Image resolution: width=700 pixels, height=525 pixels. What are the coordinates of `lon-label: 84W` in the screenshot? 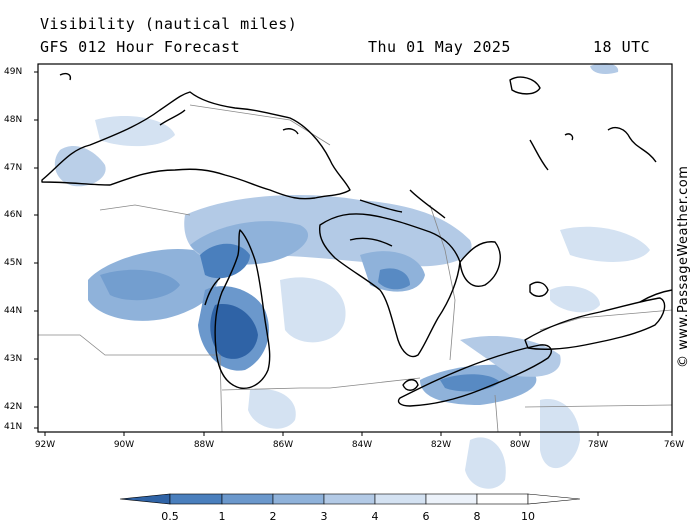 It's located at (362, 445).